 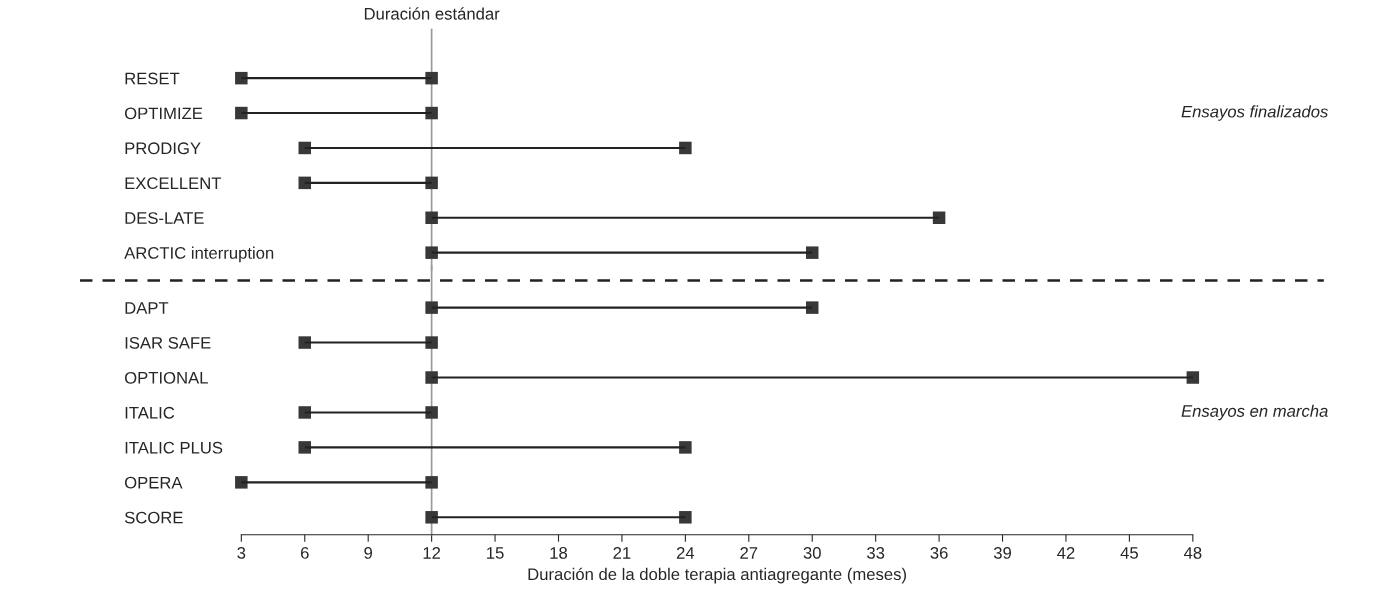 I want to click on x-tick-label: 36, so click(x=939, y=553).